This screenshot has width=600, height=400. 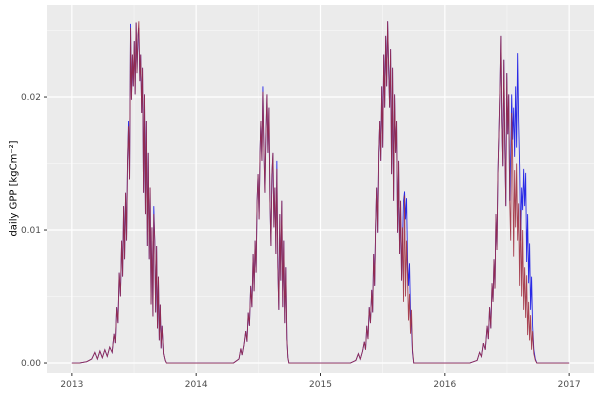 I want to click on x-tick-label-2013: 2013, so click(x=71, y=385).